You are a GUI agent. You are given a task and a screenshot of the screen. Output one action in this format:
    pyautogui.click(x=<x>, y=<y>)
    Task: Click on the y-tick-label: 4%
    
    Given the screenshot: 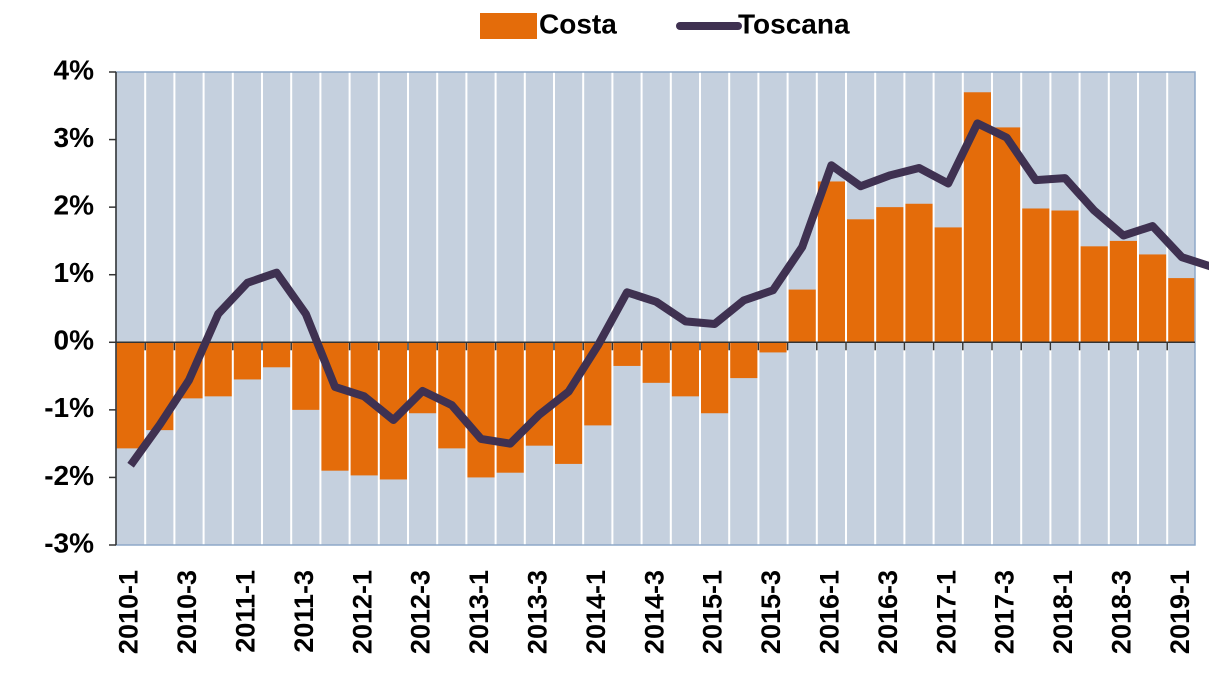 What is the action you would take?
    pyautogui.click(x=74, y=69)
    